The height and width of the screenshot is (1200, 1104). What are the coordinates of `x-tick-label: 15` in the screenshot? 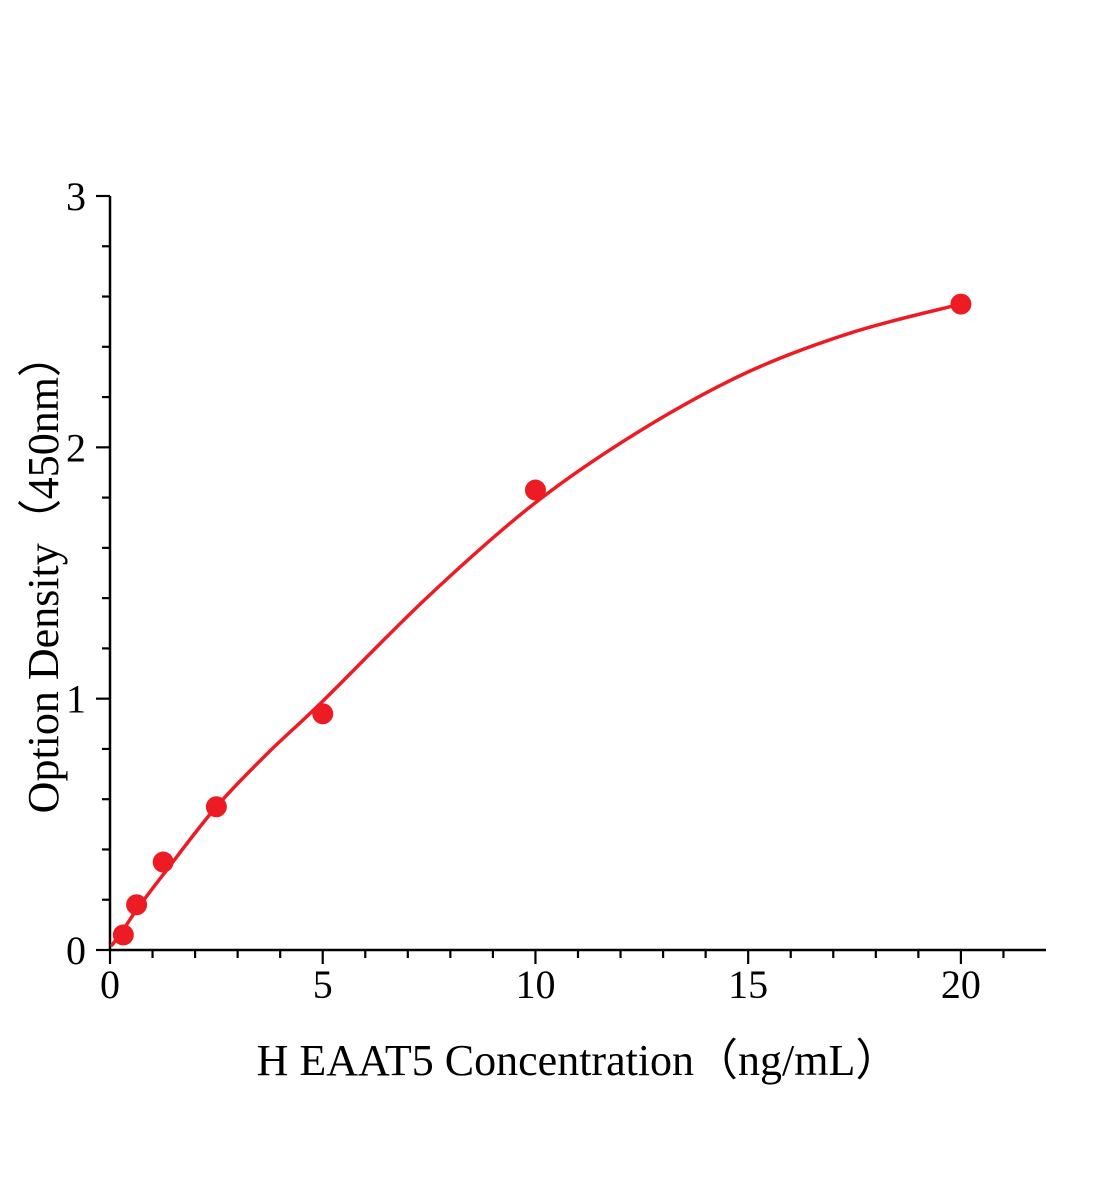 It's located at (748, 984).